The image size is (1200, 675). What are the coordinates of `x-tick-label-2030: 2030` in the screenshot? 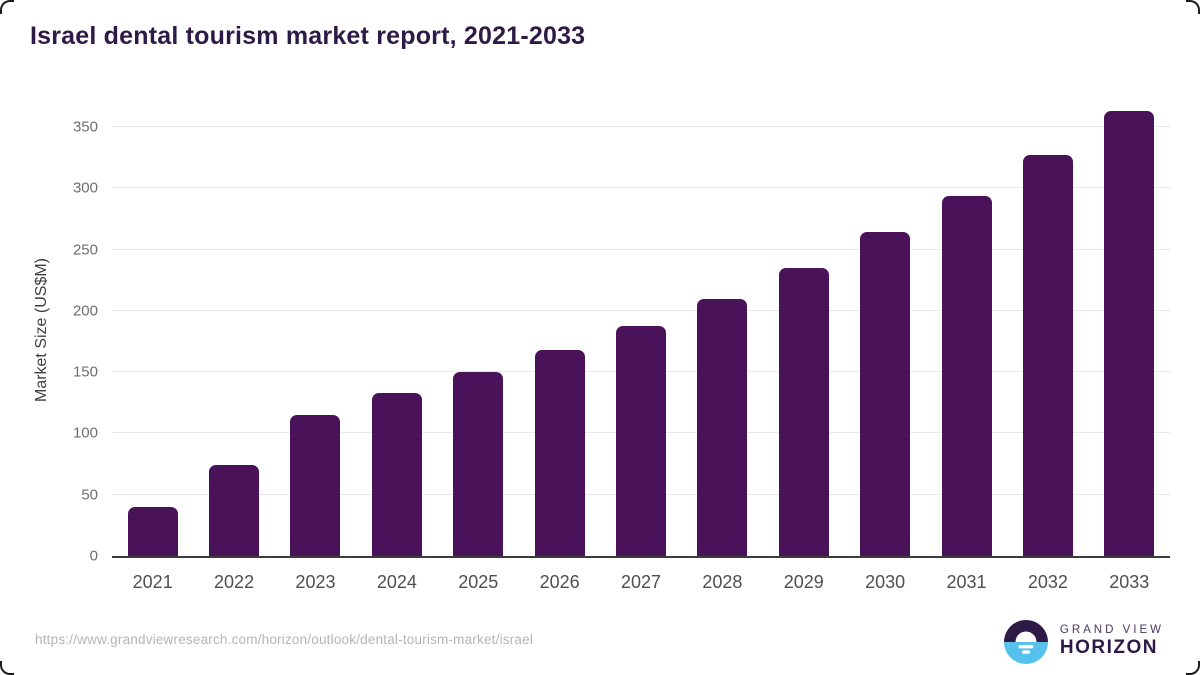 It's located at (885, 582).